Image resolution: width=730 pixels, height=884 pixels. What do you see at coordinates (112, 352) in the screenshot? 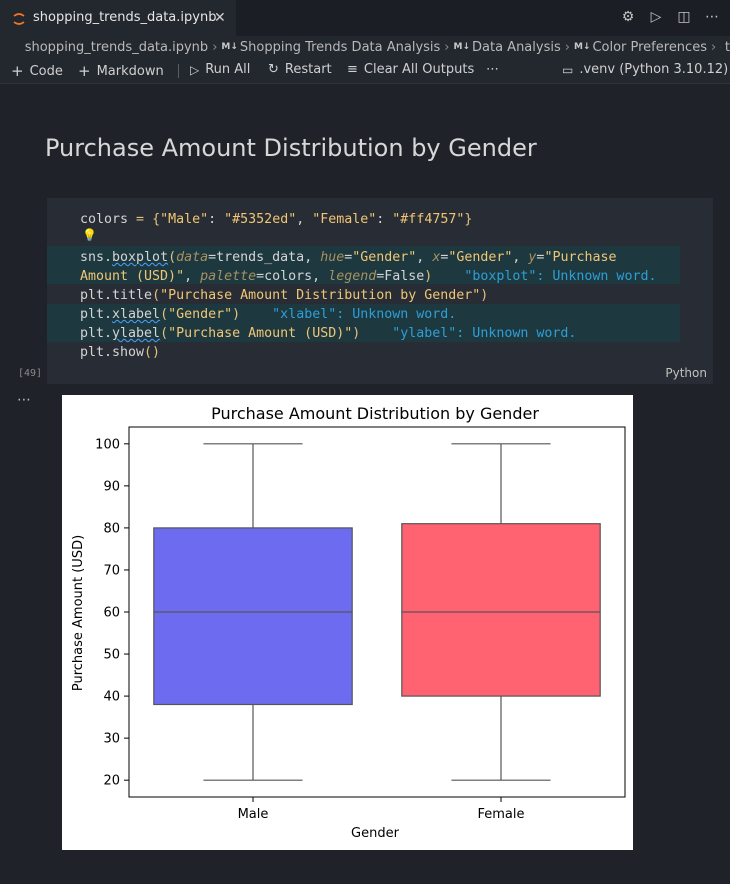
I see `code-token: plt.show` at bounding box center [112, 352].